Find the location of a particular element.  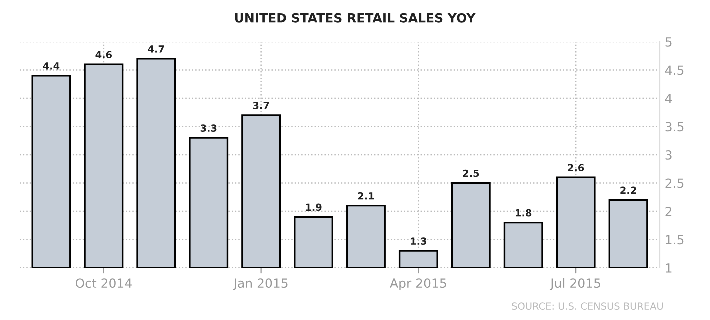

data-label: 4.4 is located at coordinates (51, 66).